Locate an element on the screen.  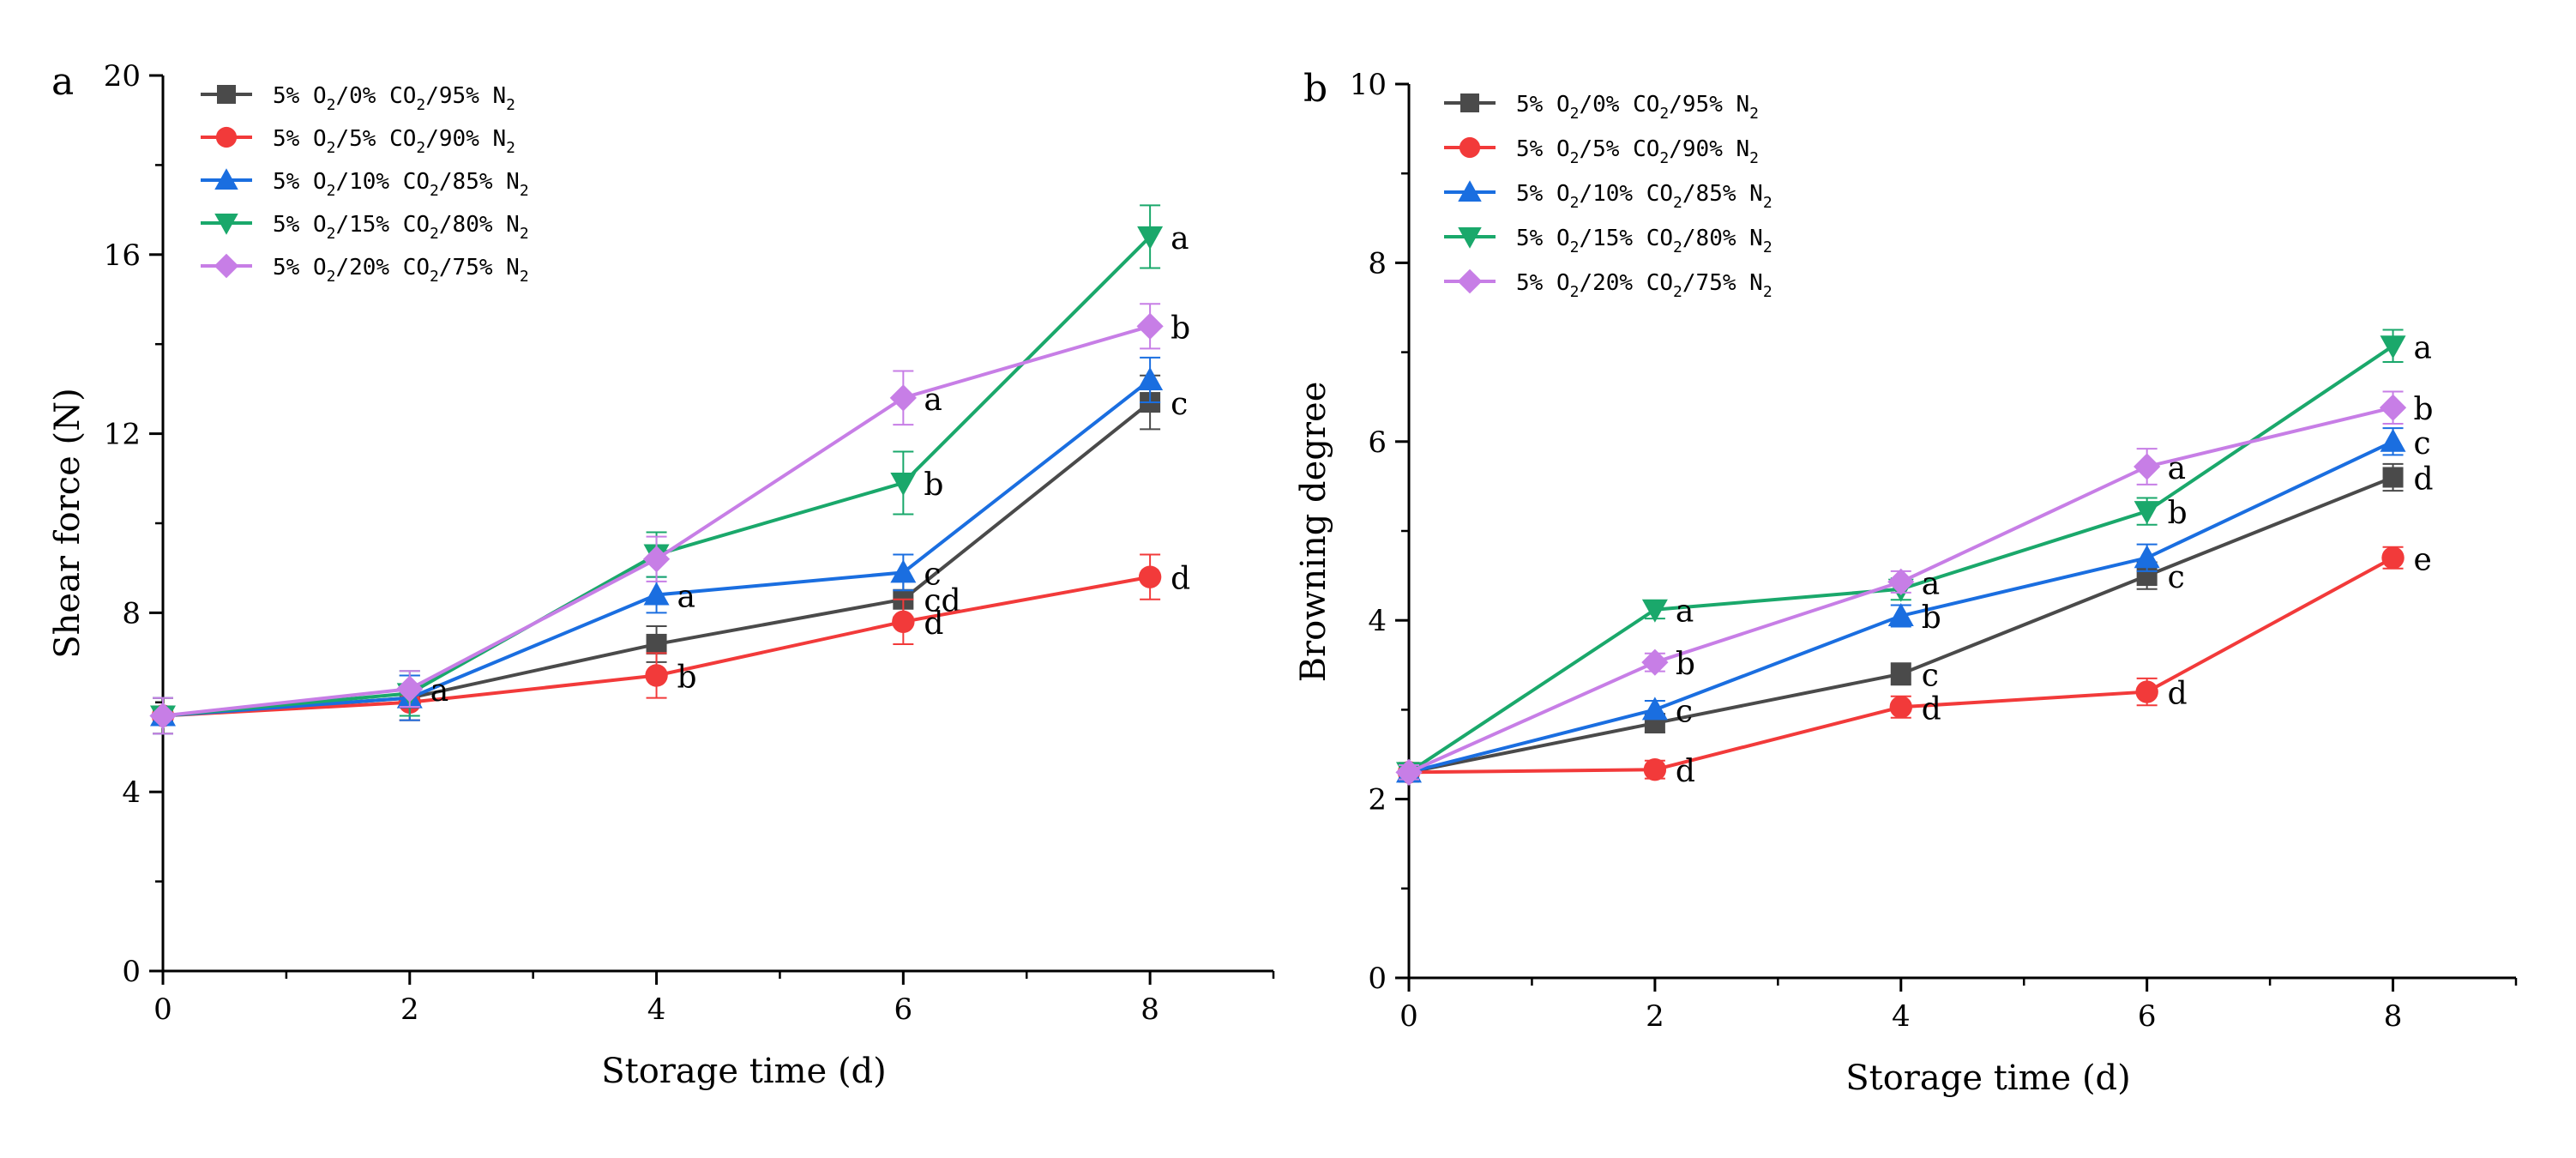
x-tick-label: 0 is located at coordinates (1408, 1016).